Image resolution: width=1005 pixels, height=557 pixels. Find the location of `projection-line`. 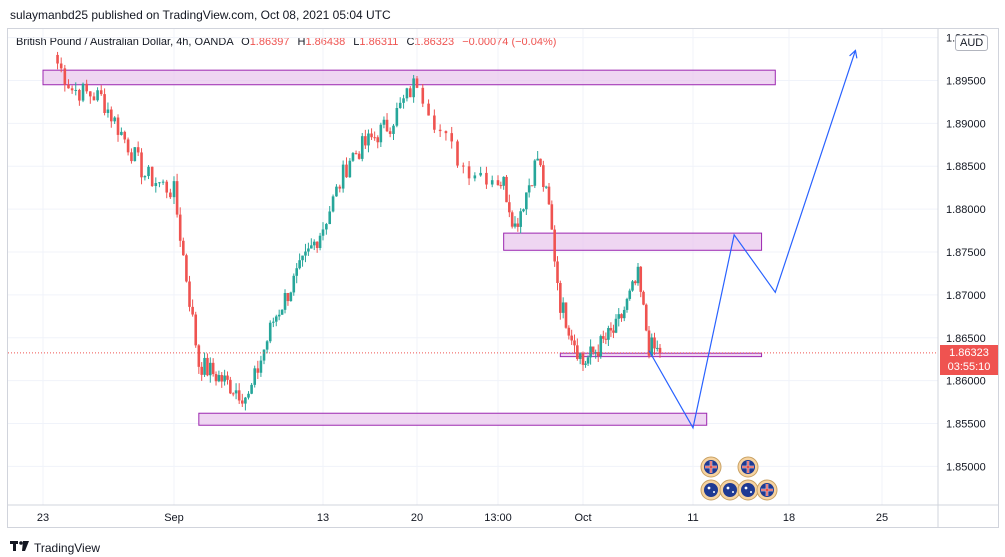

projection-line is located at coordinates (752, 240).